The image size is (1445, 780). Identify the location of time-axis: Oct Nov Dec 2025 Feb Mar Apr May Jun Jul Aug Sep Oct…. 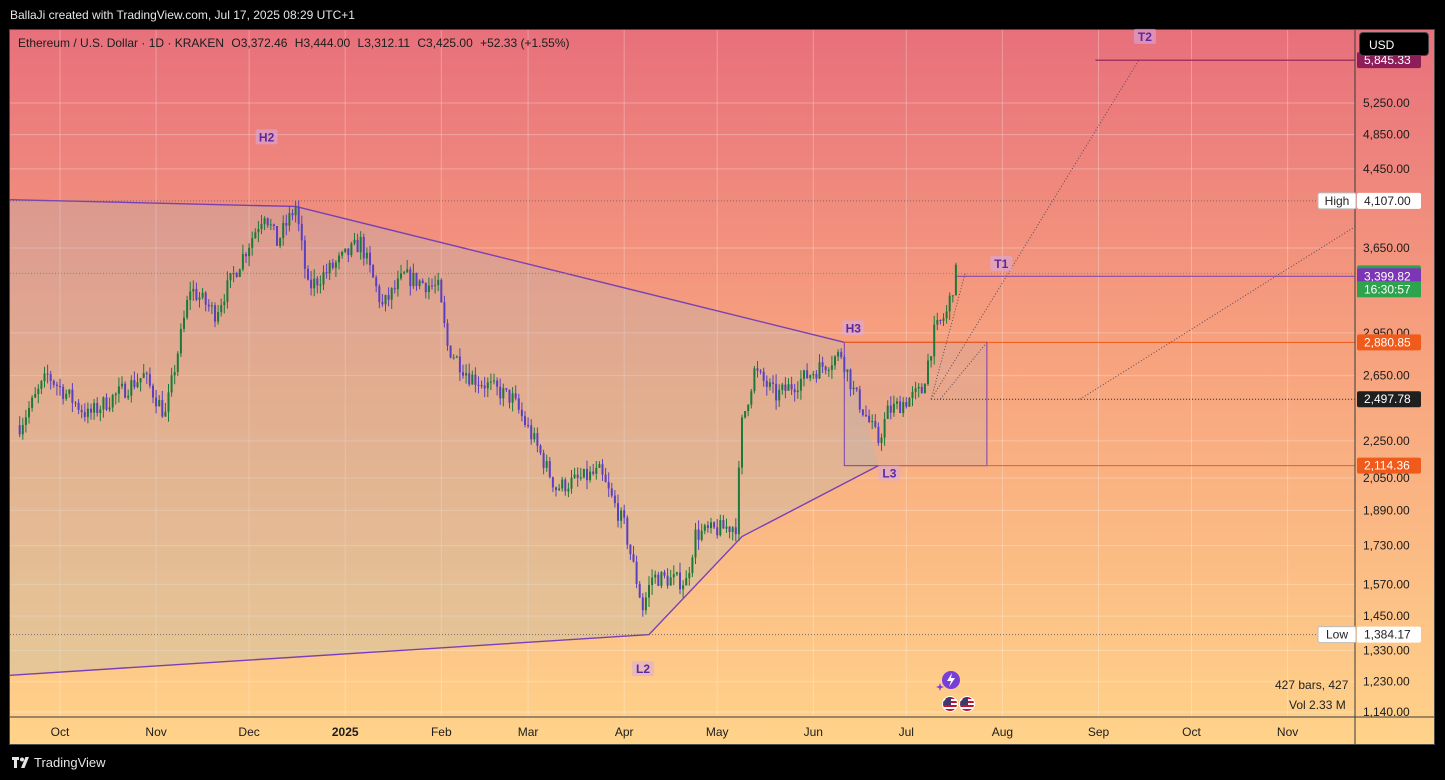
(675, 732).